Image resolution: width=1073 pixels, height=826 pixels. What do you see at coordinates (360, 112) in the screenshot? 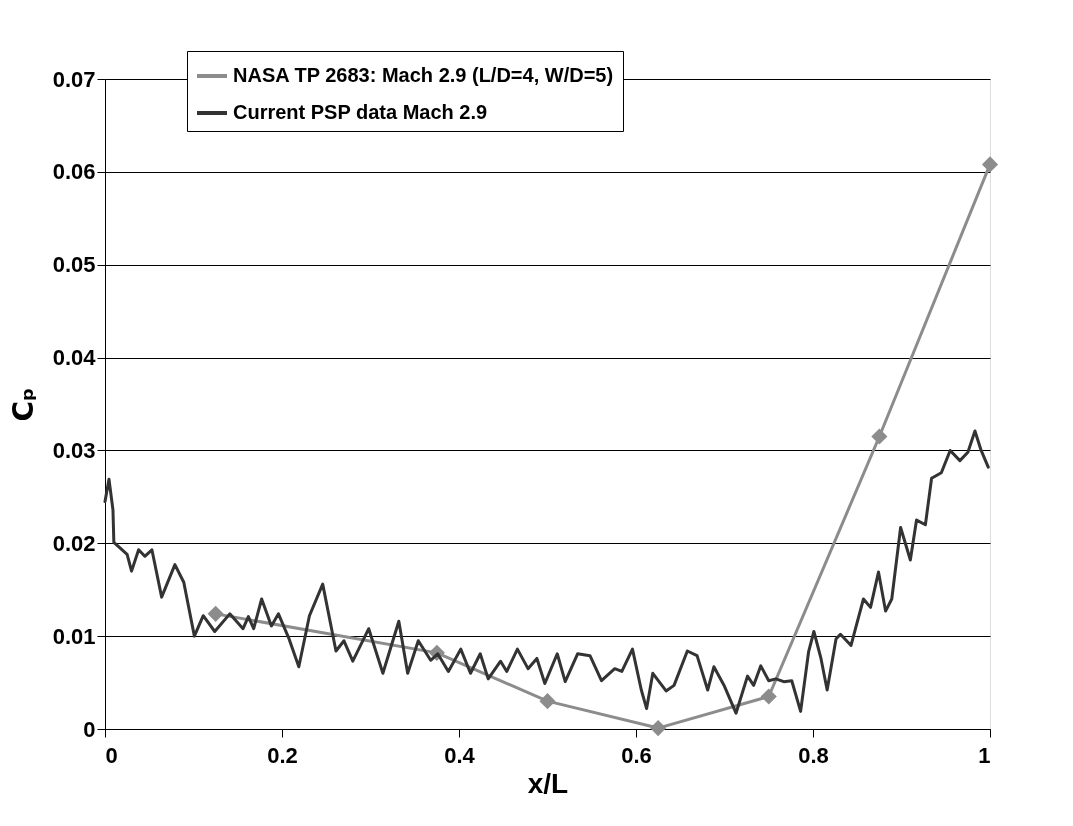
I see `legend-label: Current PSP data Mach 2.9` at bounding box center [360, 112].